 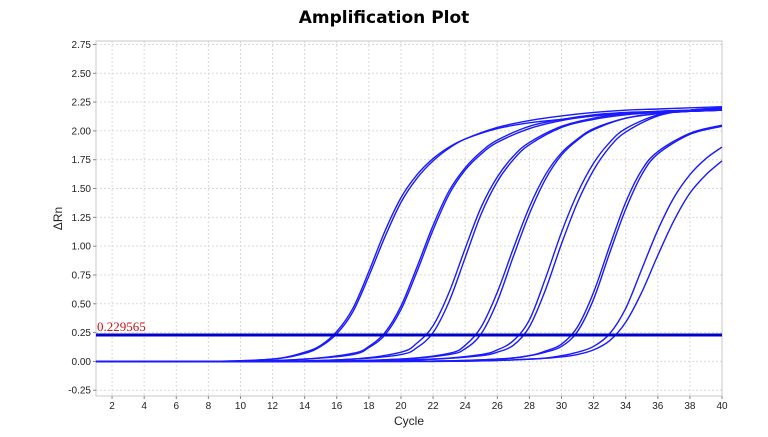 What do you see at coordinates (337, 406) in the screenshot?
I see `x-tick-label: 16` at bounding box center [337, 406].